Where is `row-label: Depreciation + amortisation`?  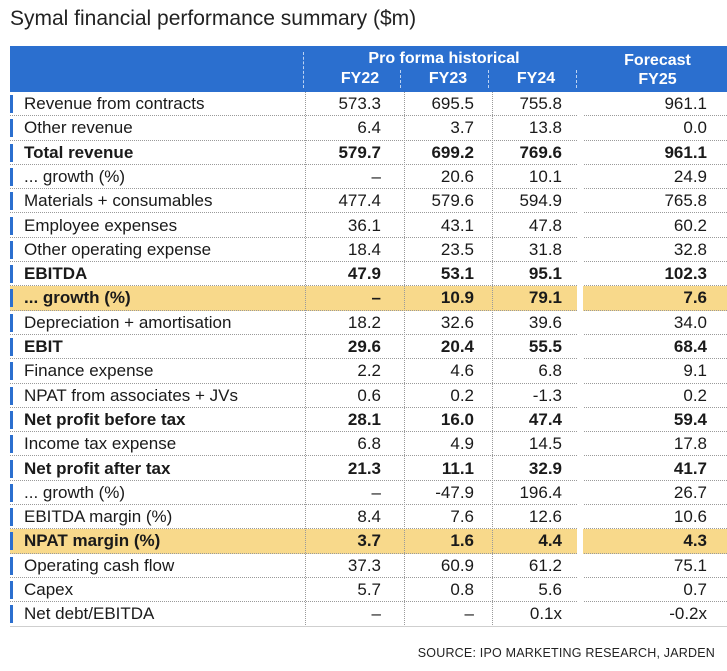 row-label: Depreciation + amortisation is located at coordinates (128, 322).